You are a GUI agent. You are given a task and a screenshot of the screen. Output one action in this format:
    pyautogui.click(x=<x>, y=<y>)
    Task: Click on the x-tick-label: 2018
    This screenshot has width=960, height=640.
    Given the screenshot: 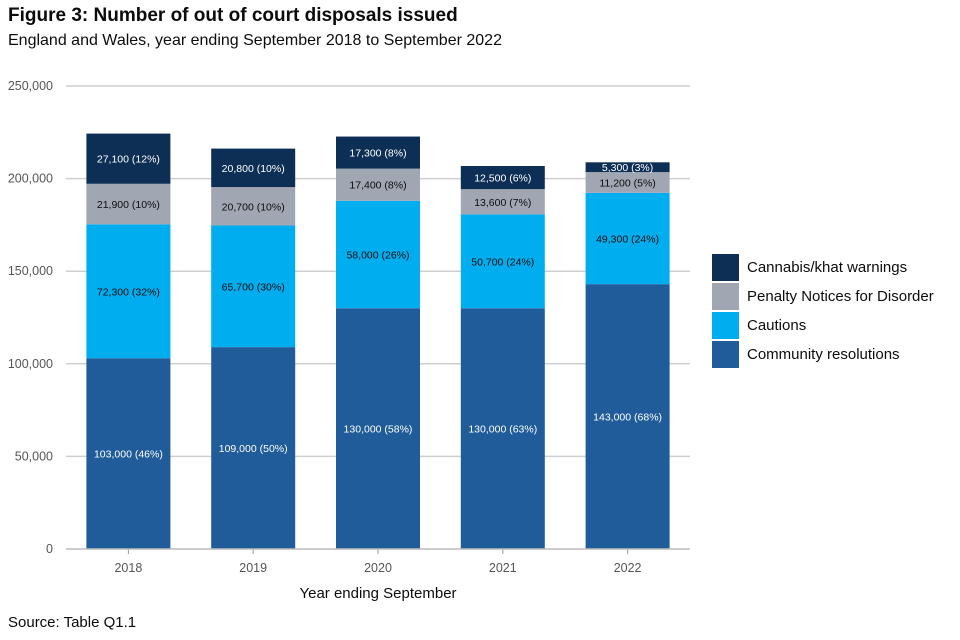 What is the action you would take?
    pyautogui.click(x=128, y=568)
    